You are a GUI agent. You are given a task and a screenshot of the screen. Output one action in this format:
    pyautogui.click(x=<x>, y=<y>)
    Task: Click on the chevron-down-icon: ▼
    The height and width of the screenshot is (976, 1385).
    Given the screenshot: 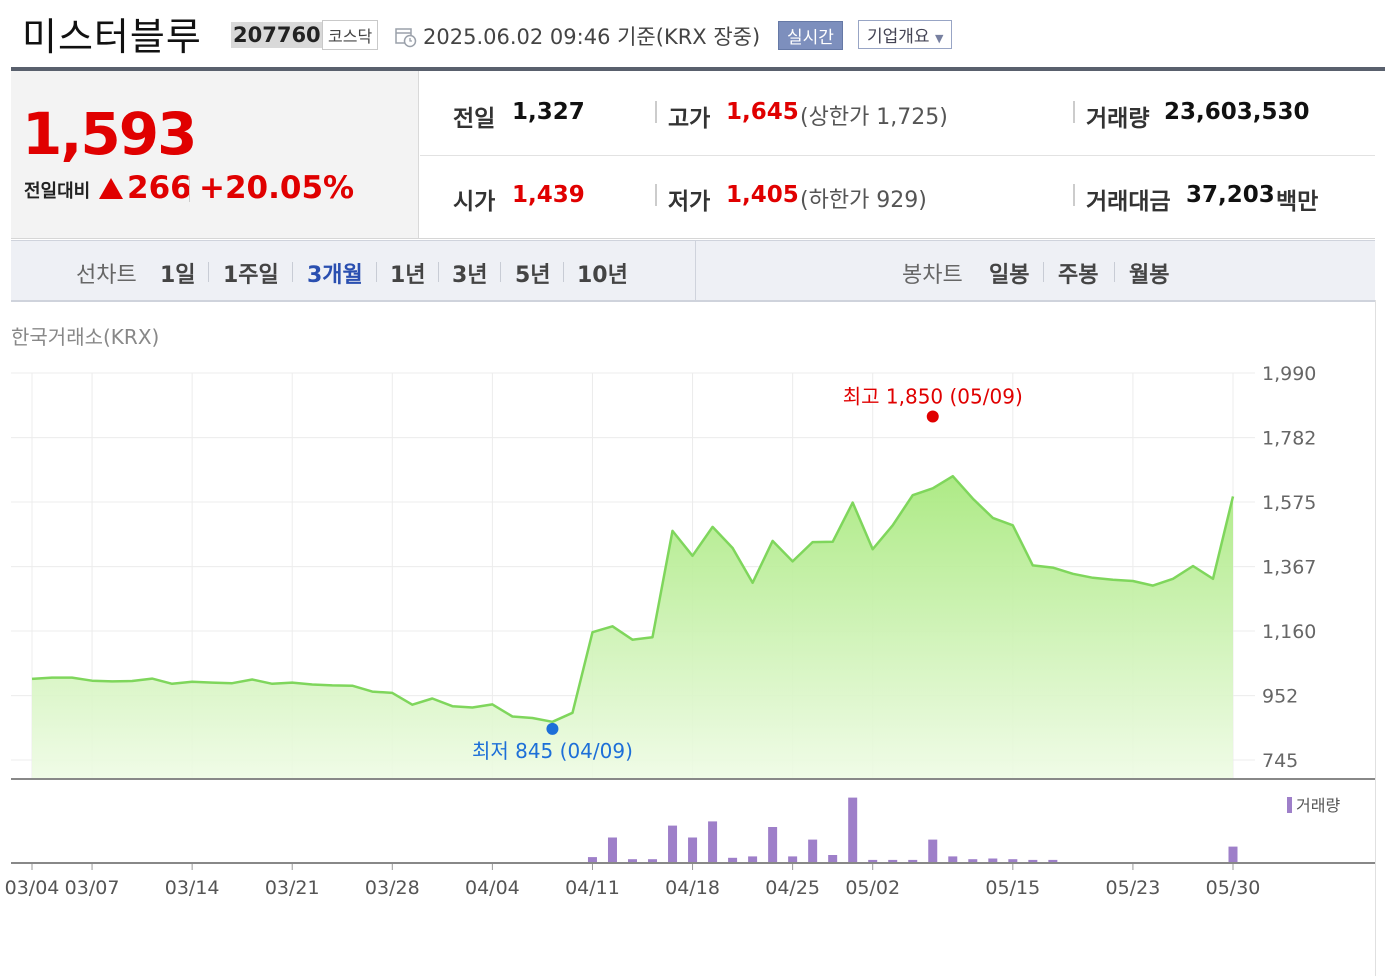 What is the action you would take?
    pyautogui.click(x=939, y=38)
    